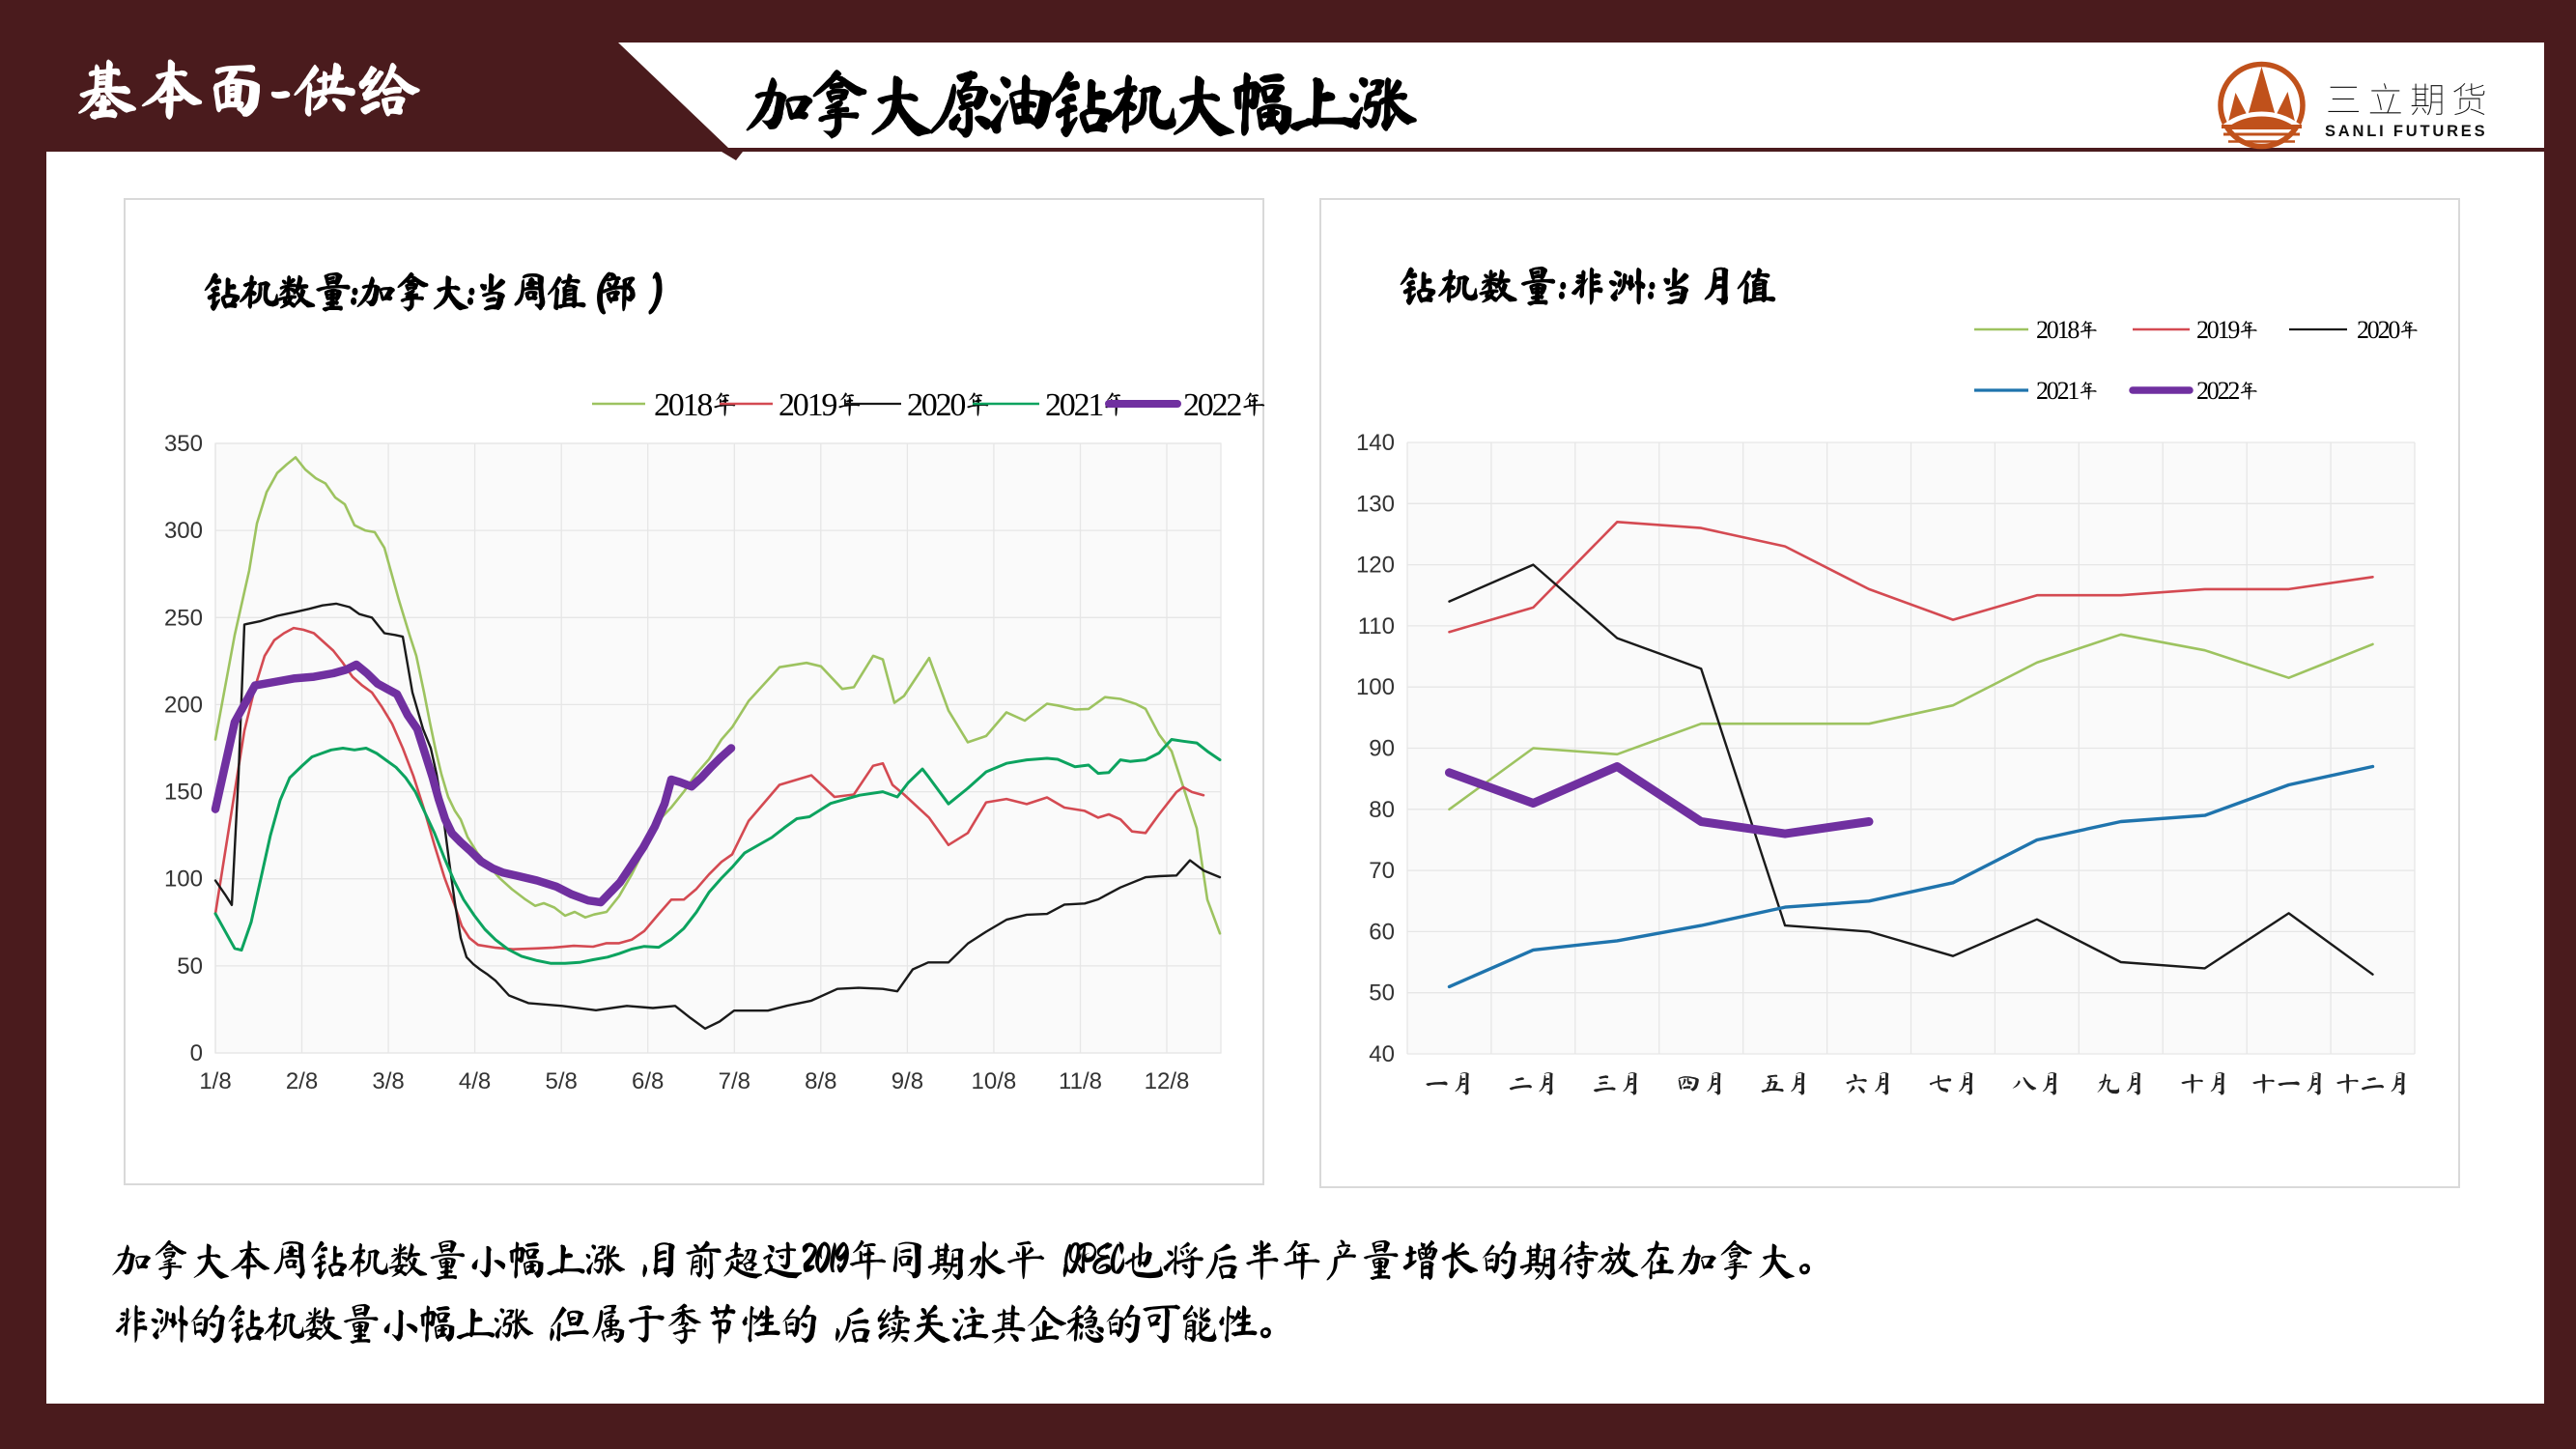  Describe the element at coordinates (1375, 504) in the screenshot. I see `svg-text: 130` at that location.